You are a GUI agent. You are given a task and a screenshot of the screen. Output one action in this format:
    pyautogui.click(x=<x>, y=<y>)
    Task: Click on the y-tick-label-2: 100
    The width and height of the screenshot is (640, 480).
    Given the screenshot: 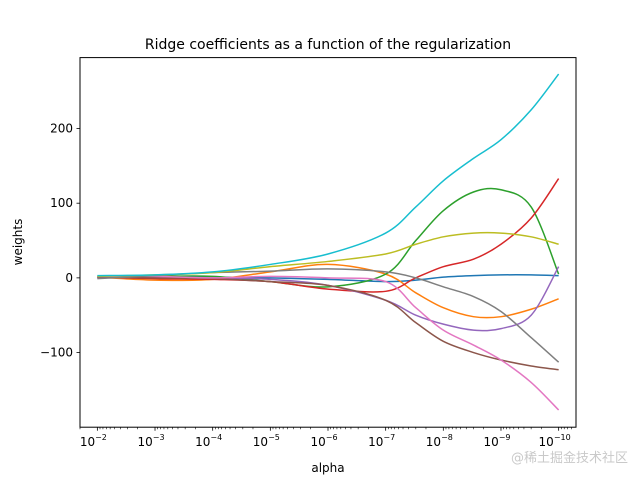 What is the action you would take?
    pyautogui.click(x=61, y=203)
    